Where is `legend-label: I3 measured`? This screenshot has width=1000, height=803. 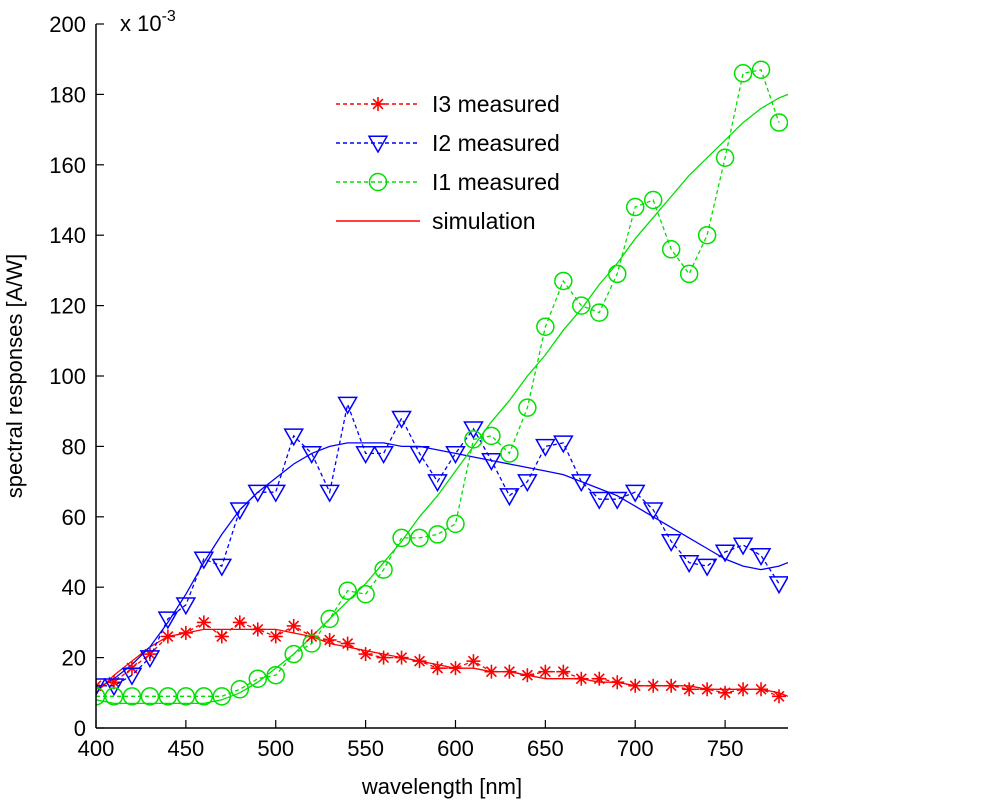
legend-label: I3 measured is located at coordinates (496, 104).